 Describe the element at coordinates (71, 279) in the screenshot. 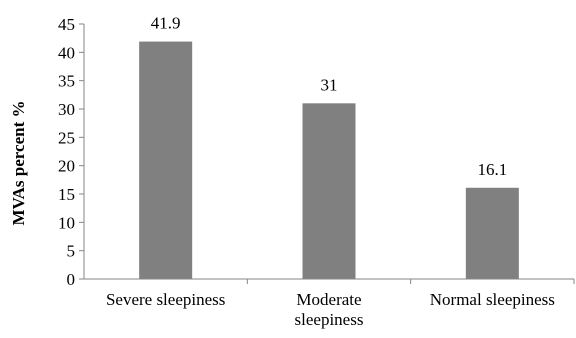

I see `y-tick-label: 0` at that location.